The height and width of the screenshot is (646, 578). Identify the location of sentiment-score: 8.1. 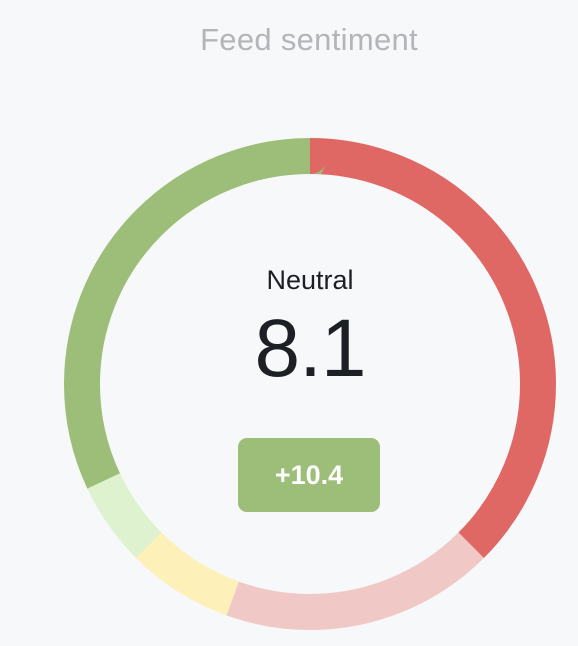
(310, 348).